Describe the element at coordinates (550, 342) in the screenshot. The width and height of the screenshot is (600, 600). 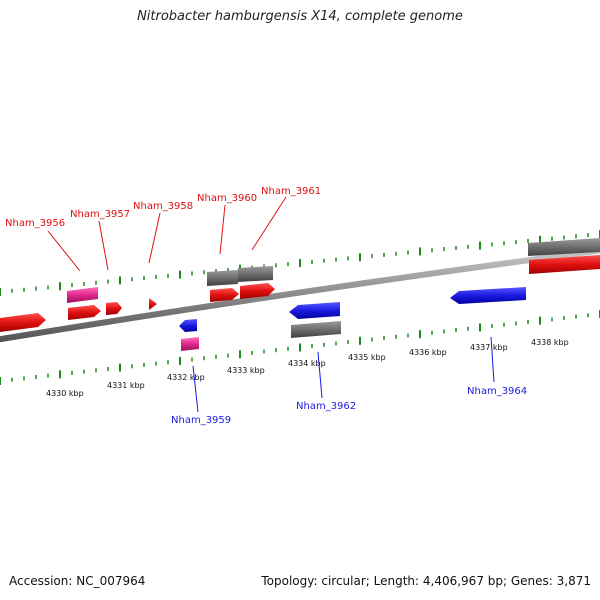
I see `scale-label-4338: 4338 kbp` at that location.